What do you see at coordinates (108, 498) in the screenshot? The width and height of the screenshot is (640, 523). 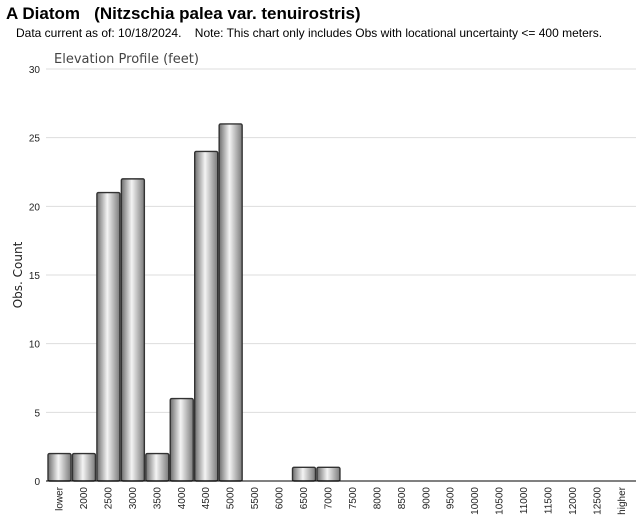 I see `x-tick-label: 2500` at bounding box center [108, 498].